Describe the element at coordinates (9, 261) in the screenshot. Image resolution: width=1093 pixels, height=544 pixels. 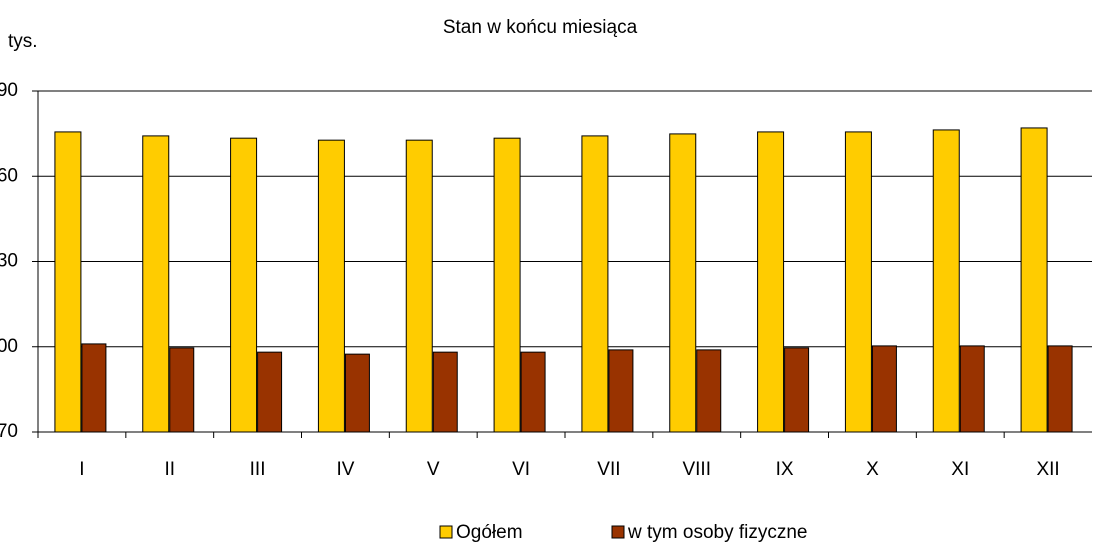
I see `y-tick-label: 1030` at that location.